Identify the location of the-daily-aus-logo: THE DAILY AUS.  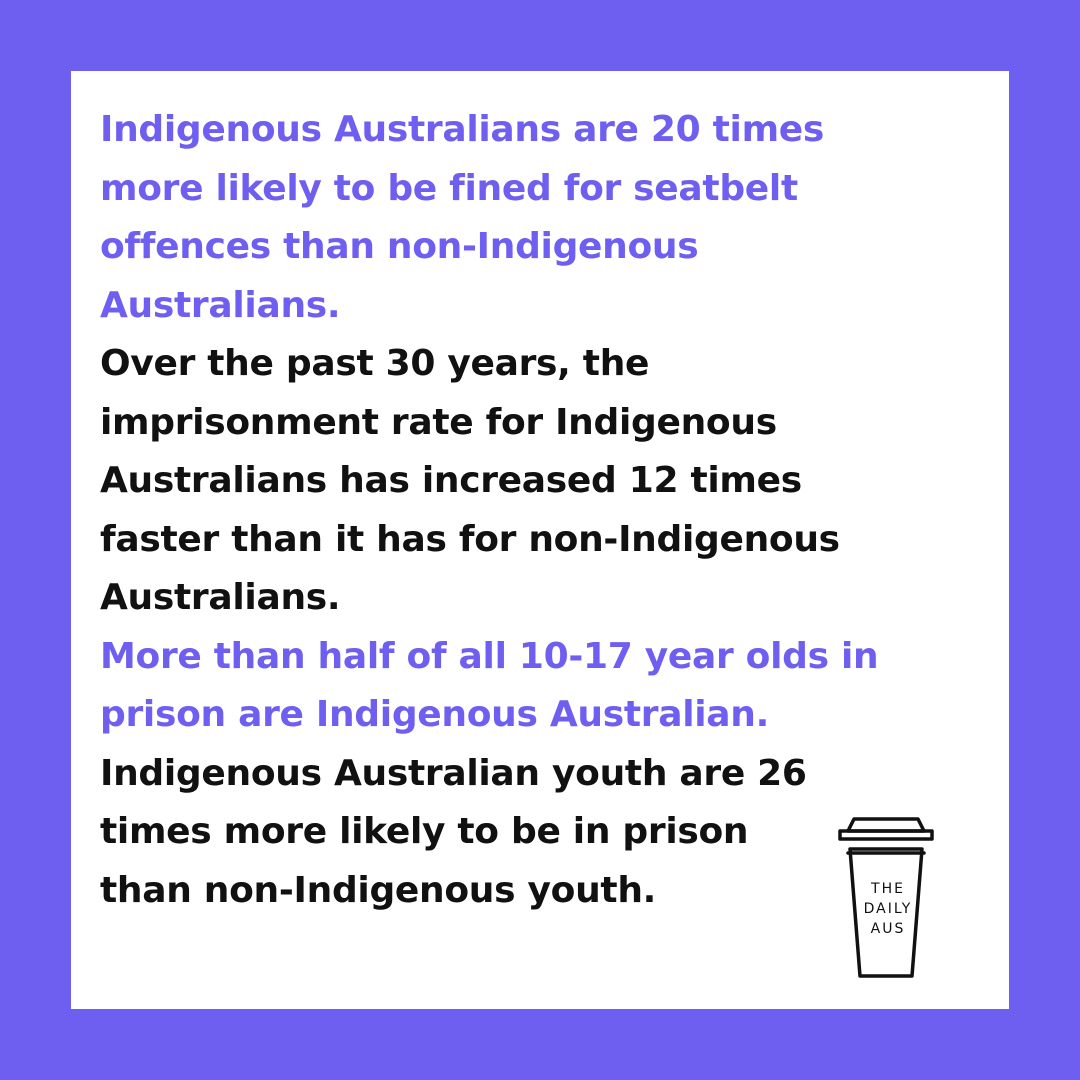
(886, 896).